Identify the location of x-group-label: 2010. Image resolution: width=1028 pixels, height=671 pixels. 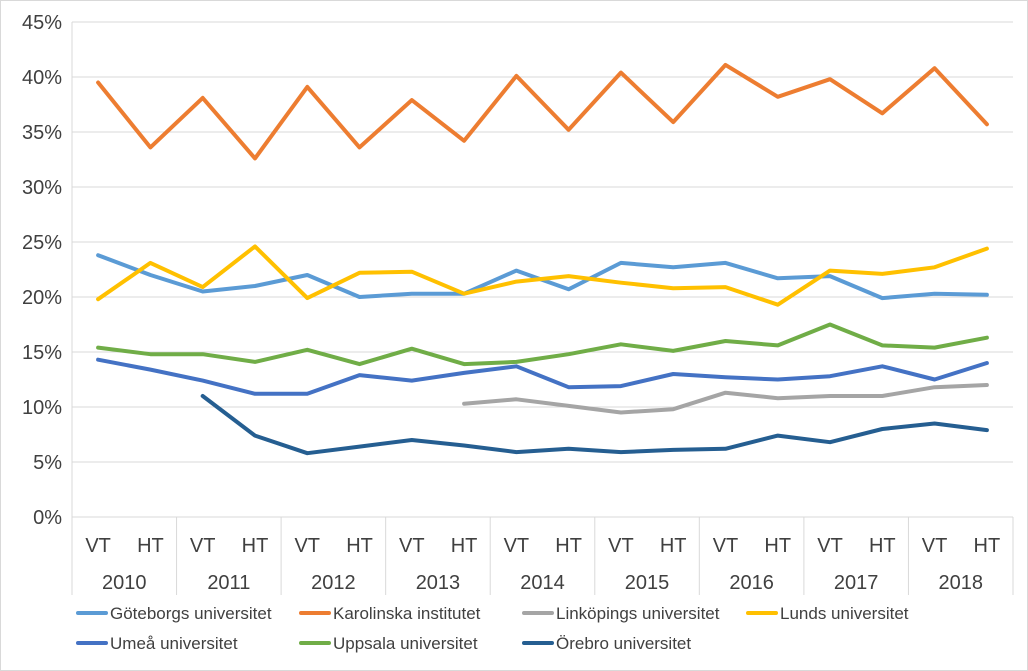
(124, 583).